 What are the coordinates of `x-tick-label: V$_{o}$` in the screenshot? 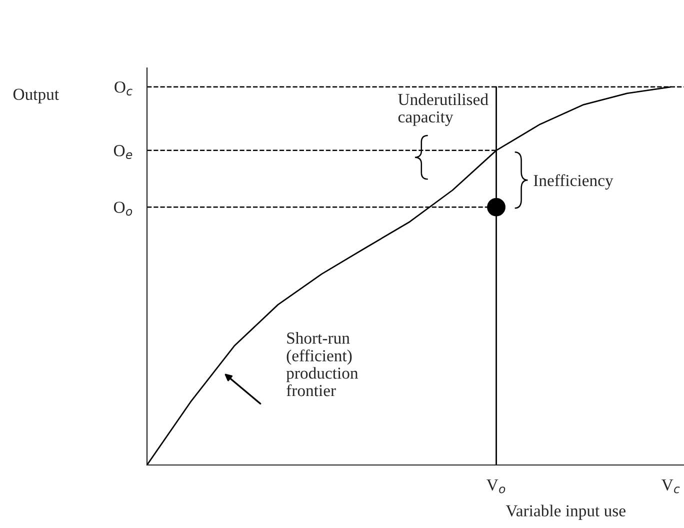 It's located at (496, 486).